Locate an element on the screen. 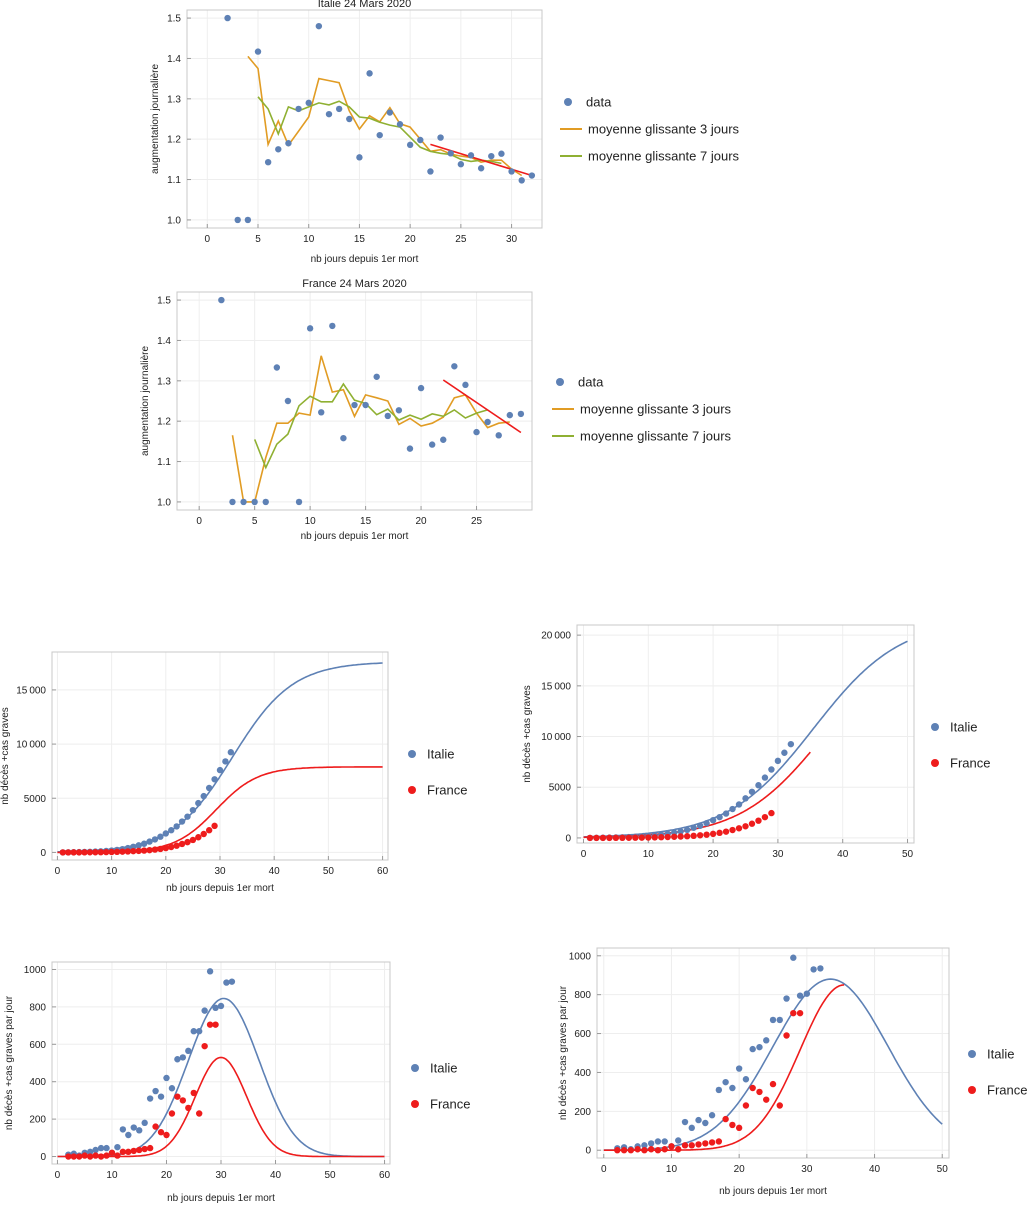  moyenne-glissante-7-jours-line is located at coordinates (379, 130).